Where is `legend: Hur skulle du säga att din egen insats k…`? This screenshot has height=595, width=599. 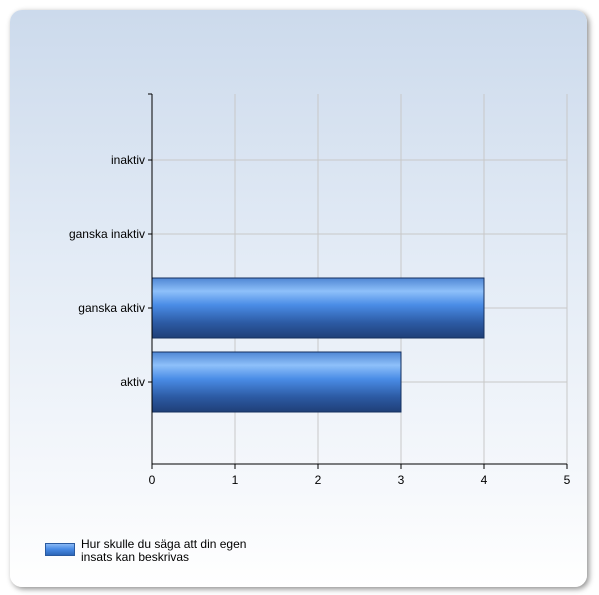
legend: Hur skulle du säga att din egen insats k… is located at coordinates (155, 551).